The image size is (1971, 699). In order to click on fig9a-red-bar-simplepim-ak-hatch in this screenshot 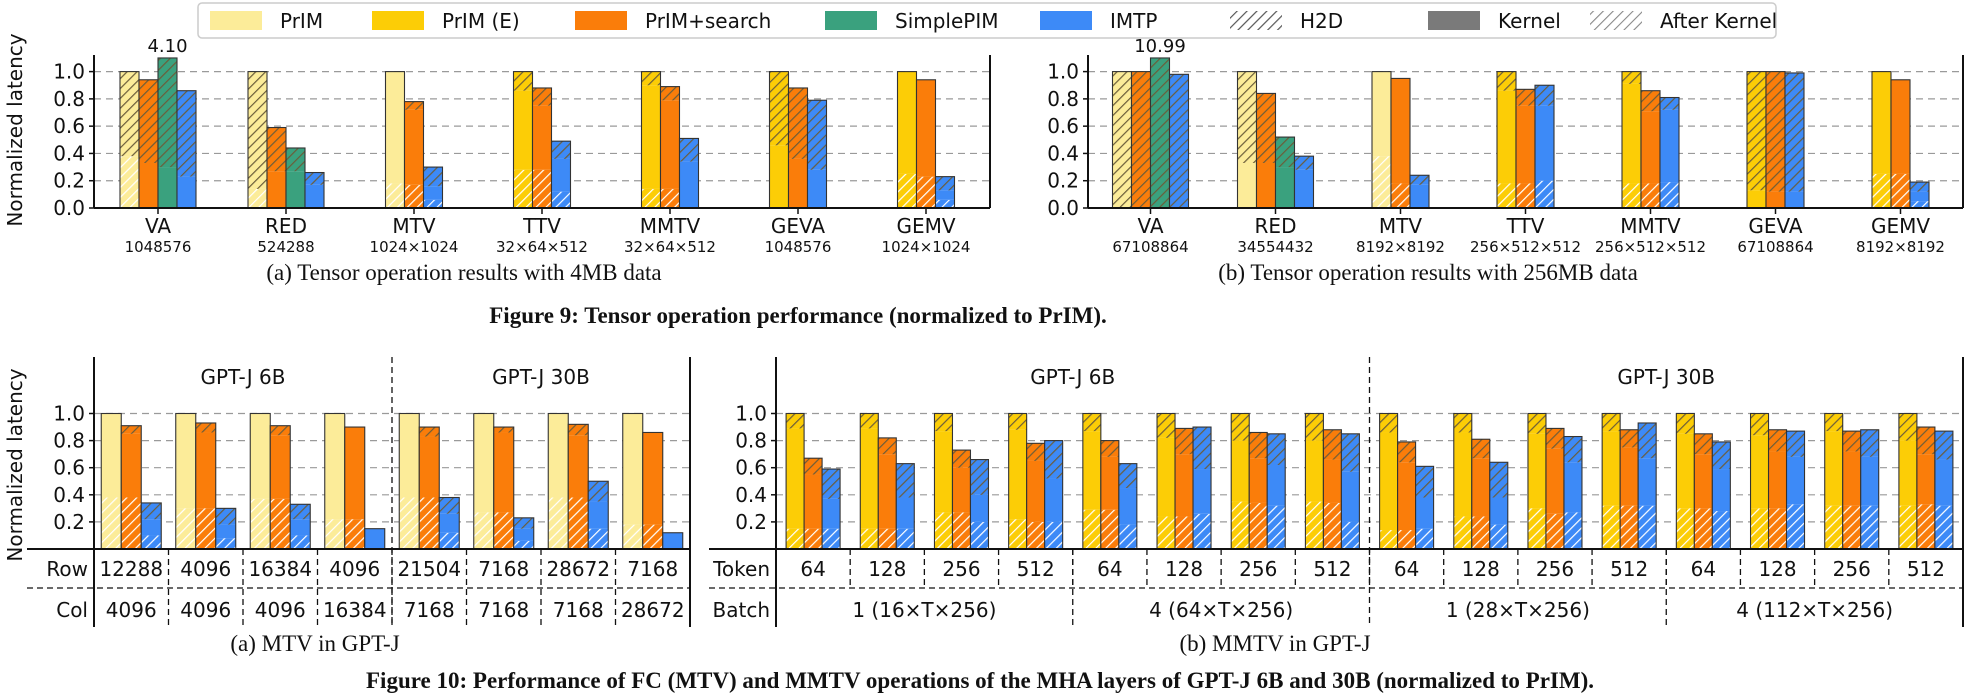, I will do `click(295, 159)`.